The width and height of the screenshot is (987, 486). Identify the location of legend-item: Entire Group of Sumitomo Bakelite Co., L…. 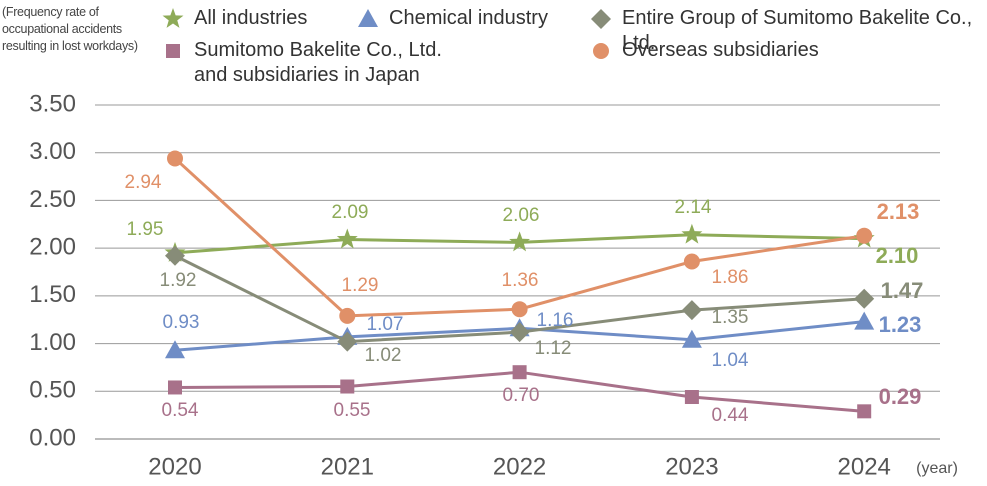
(787, 31).